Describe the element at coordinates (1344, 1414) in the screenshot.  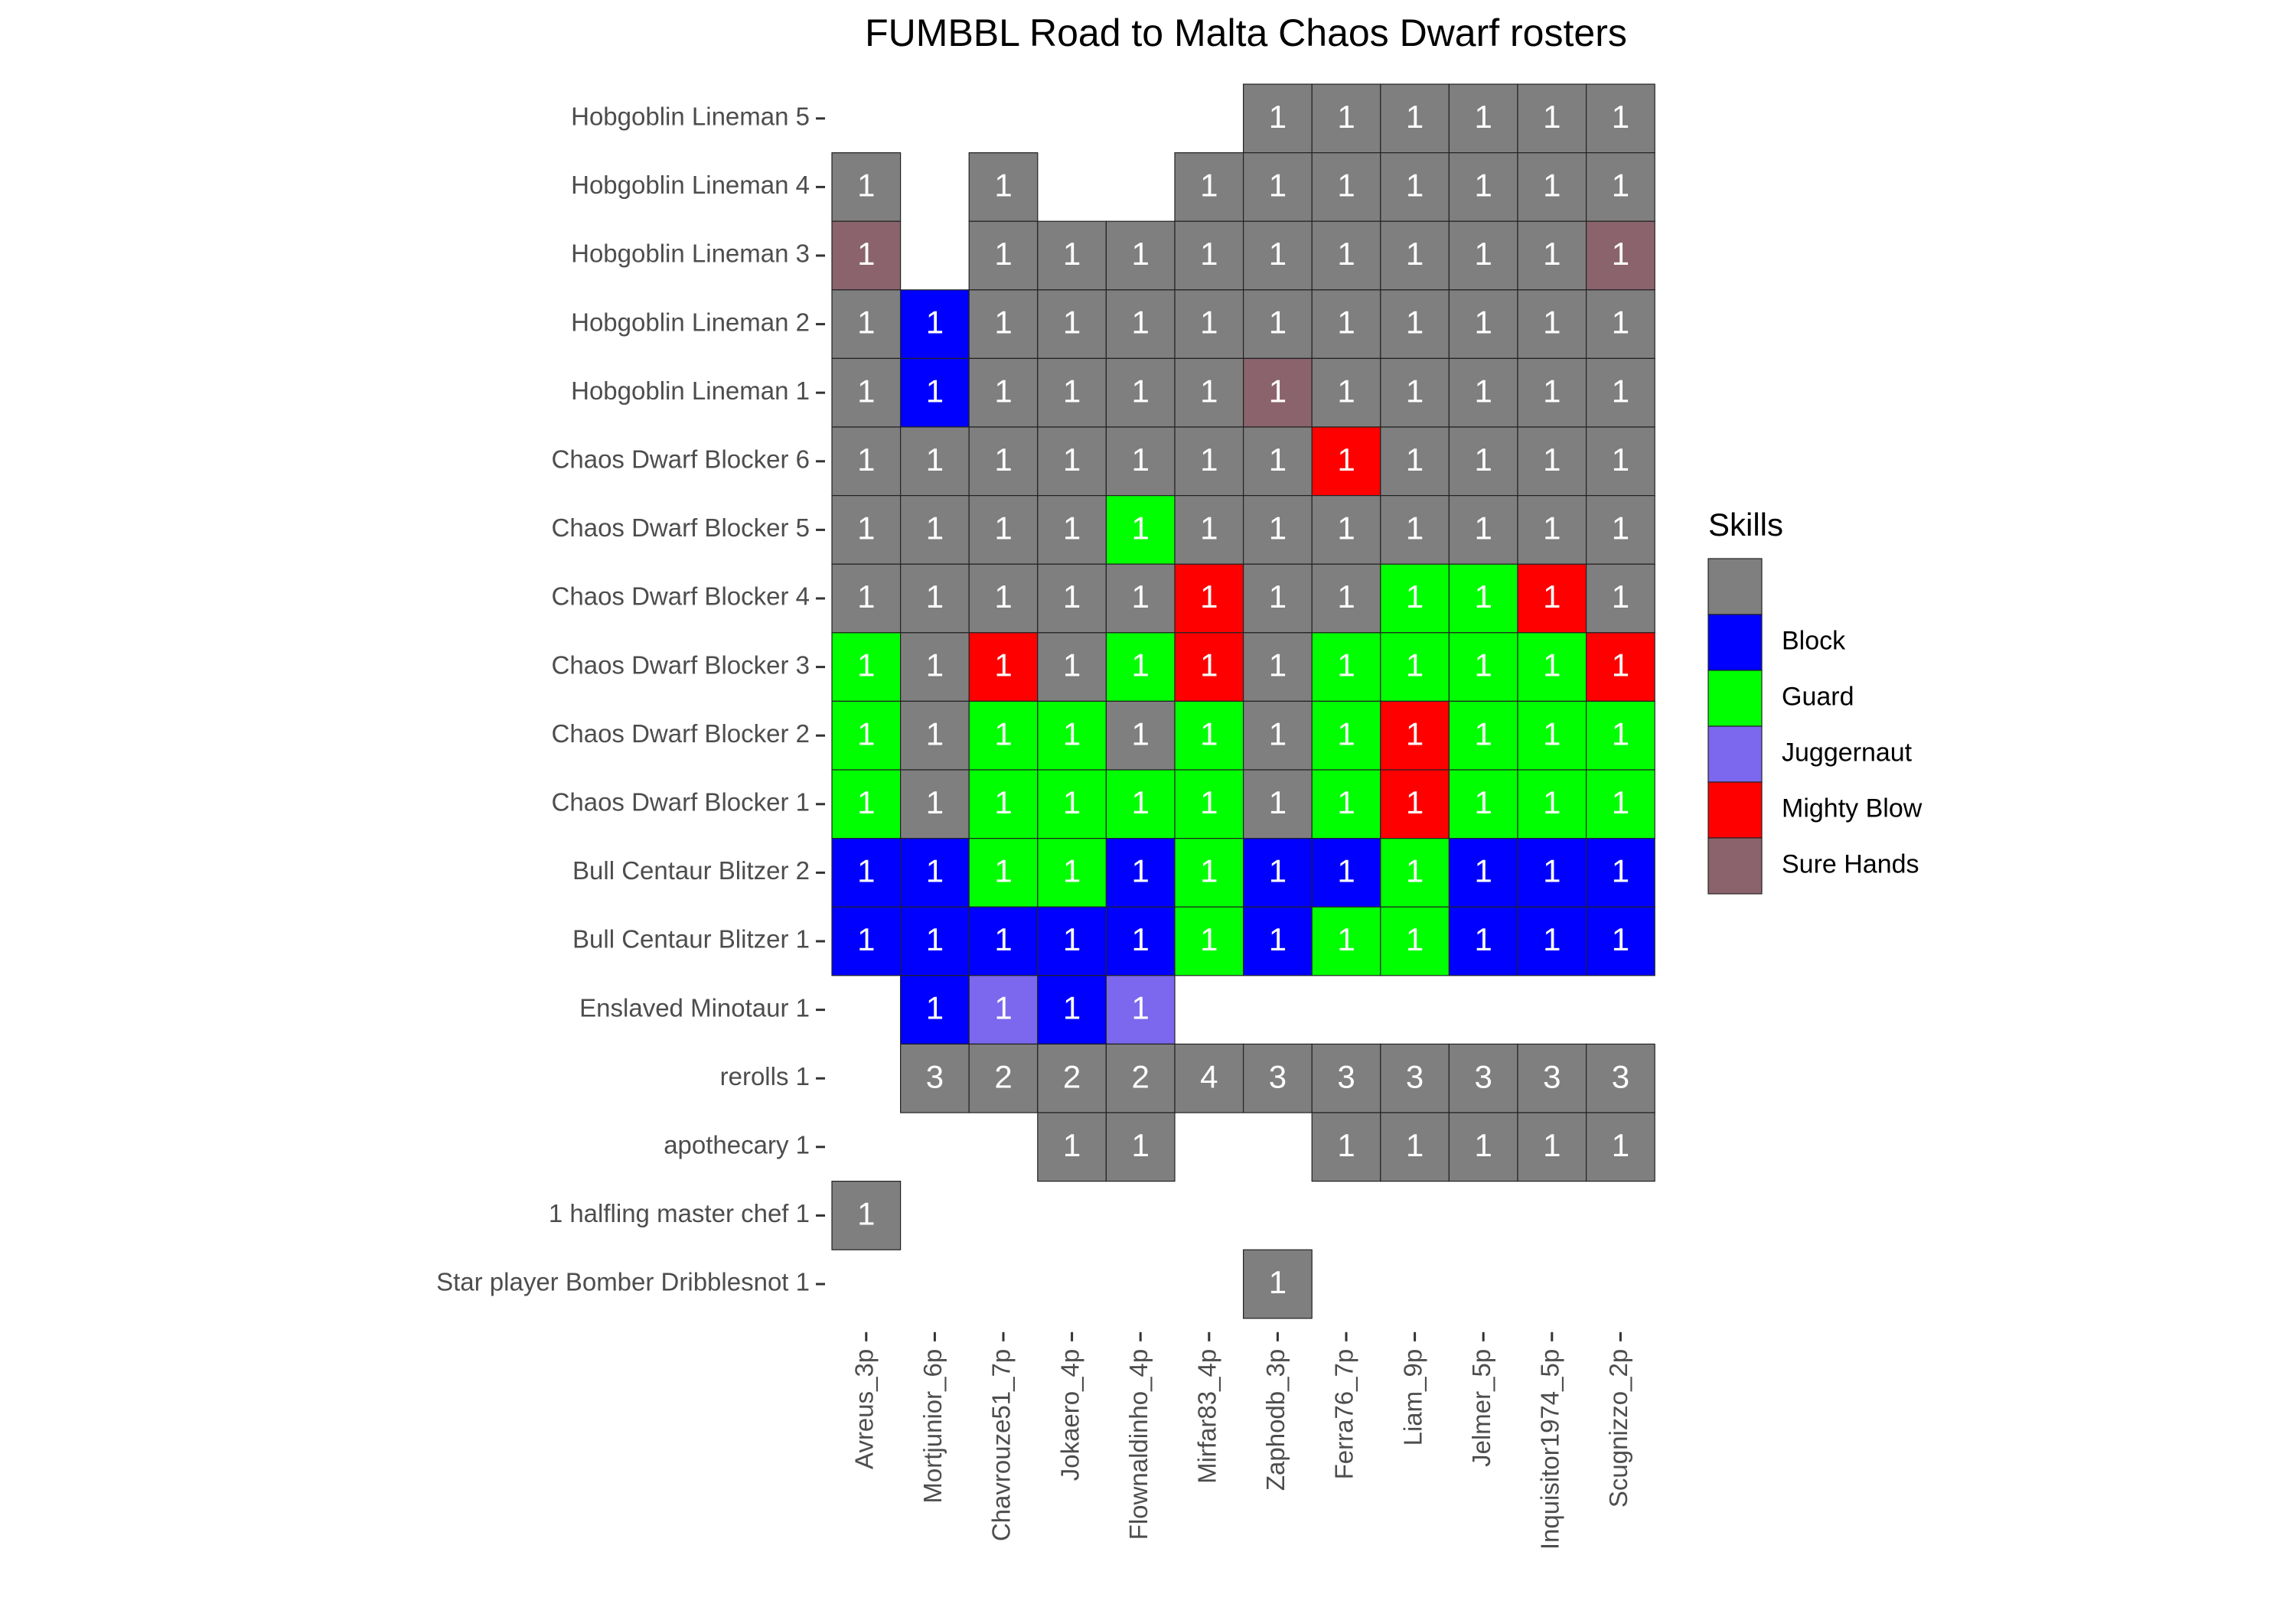
I see `column-label: Ferra76_7p` at that location.